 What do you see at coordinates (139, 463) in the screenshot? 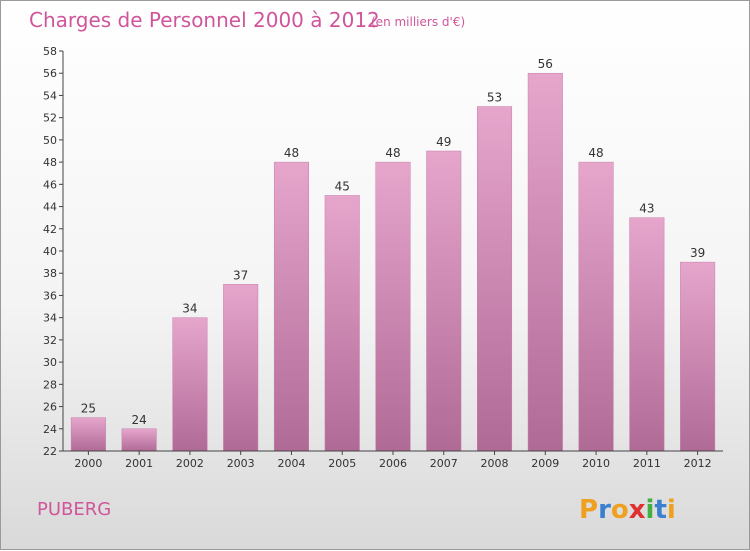
I see `x-tick-label: 2001` at bounding box center [139, 463].